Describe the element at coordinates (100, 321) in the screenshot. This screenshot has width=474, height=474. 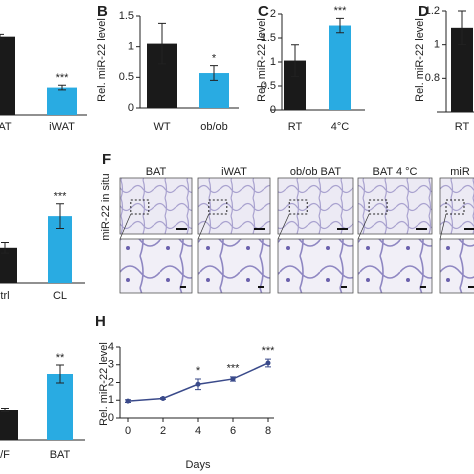
I see `panel-label: H` at that location.